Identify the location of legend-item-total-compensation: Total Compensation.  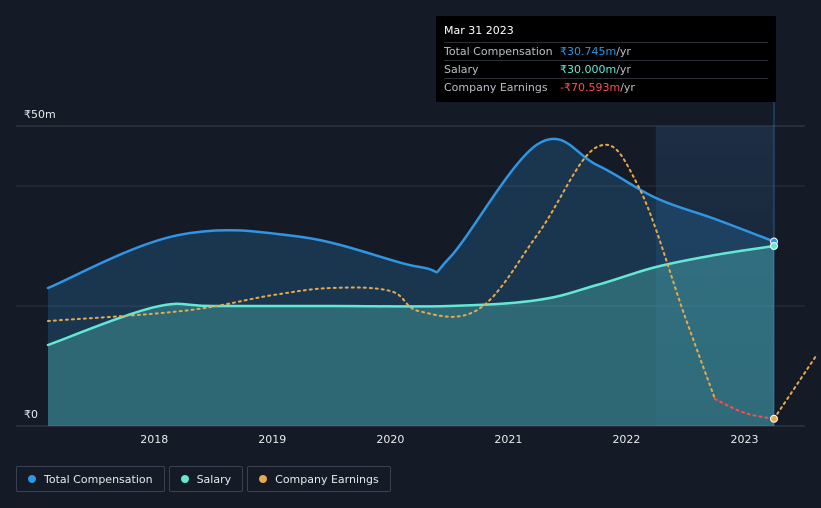
(90, 479).